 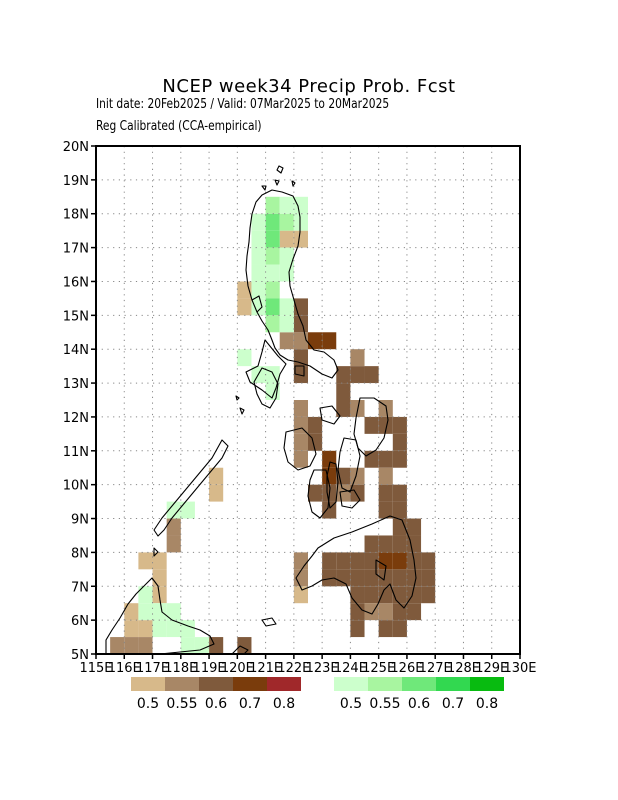 I want to click on lon-label: 119E, so click(x=209, y=668).